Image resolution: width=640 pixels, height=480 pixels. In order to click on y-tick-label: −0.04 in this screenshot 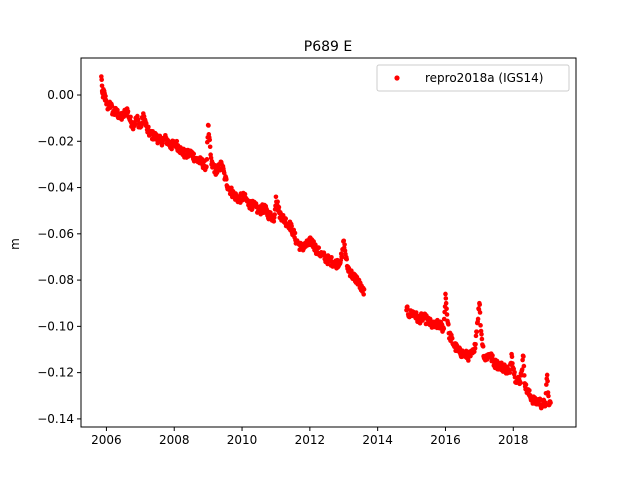, I will do `click(55, 188)`.